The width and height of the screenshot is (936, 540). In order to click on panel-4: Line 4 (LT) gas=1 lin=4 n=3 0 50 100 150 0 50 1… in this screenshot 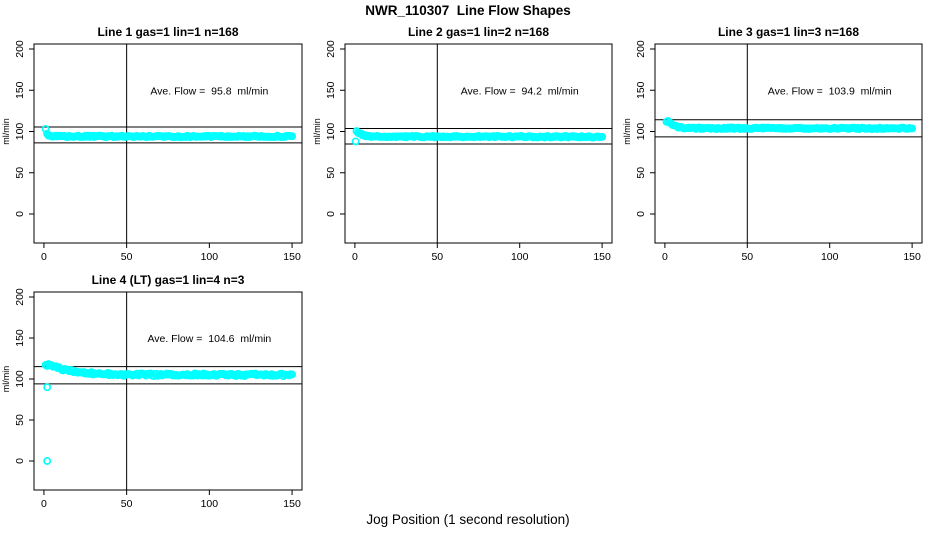, I will do `click(152, 391)`.